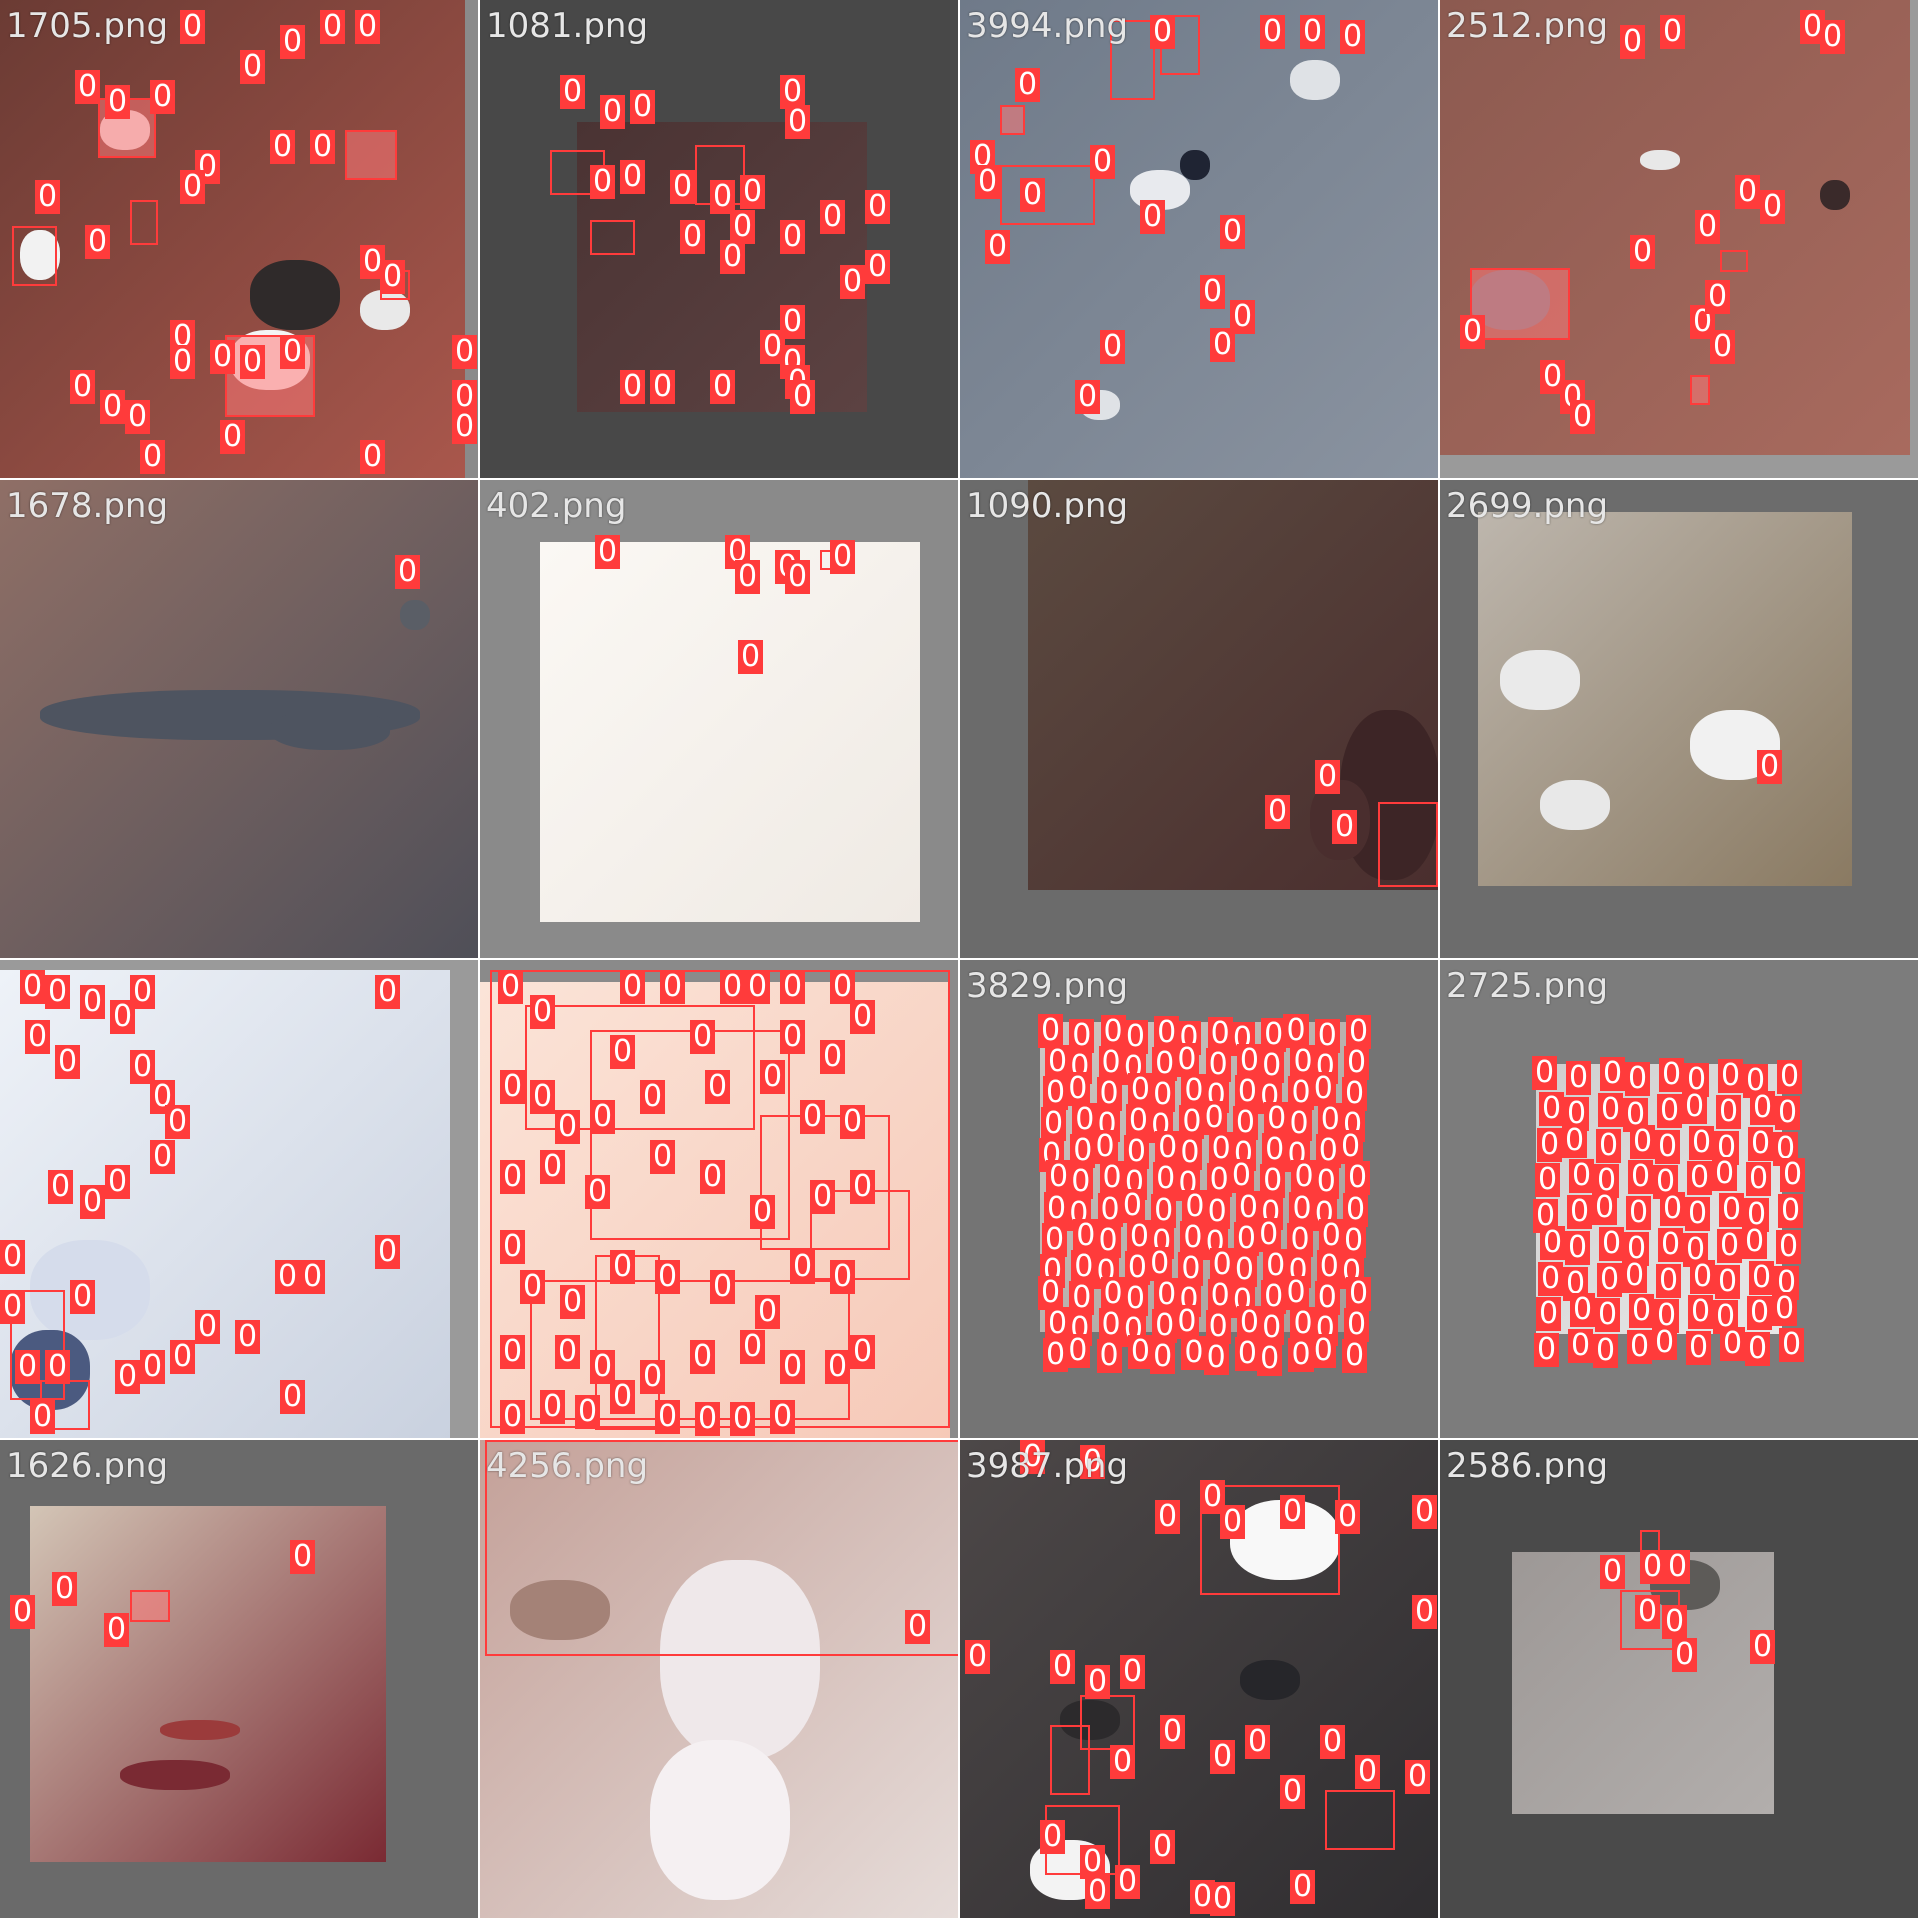 This screenshot has width=1920, height=1920. I want to click on image-tile: 0 2699.png, so click(1679, 719).